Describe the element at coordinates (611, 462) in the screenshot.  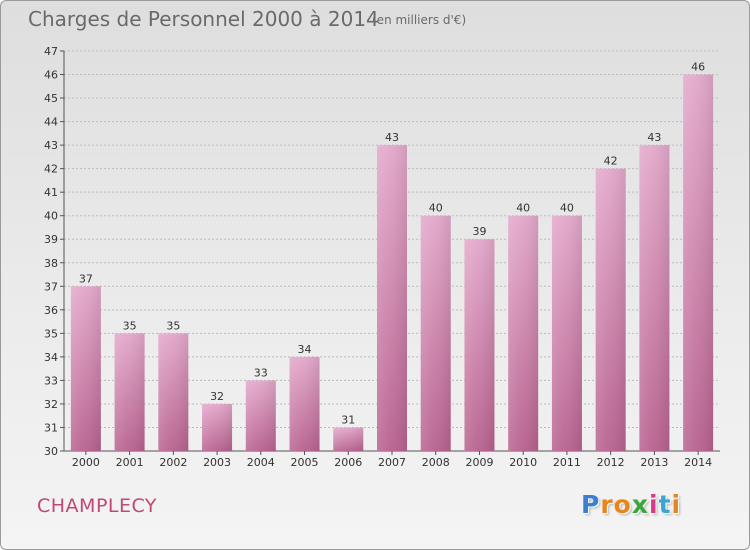
I see `x-tick-label: 2012` at that location.